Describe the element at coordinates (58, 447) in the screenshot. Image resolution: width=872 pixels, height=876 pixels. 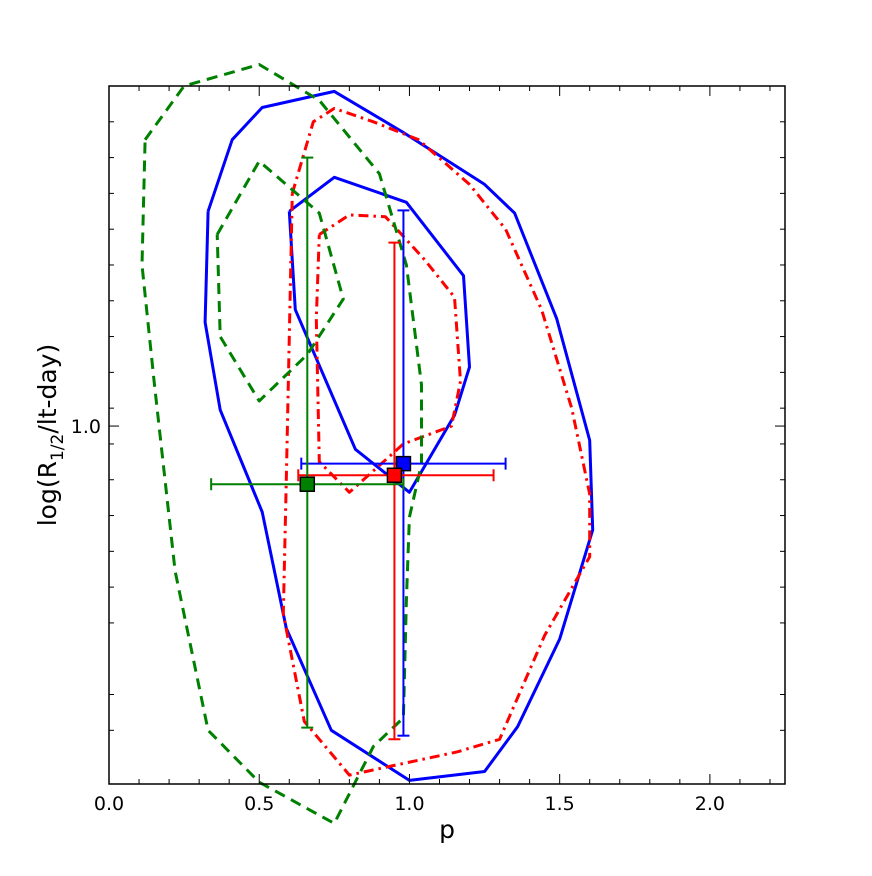
I see `y-axis-label-subscript: 1/2` at that location.